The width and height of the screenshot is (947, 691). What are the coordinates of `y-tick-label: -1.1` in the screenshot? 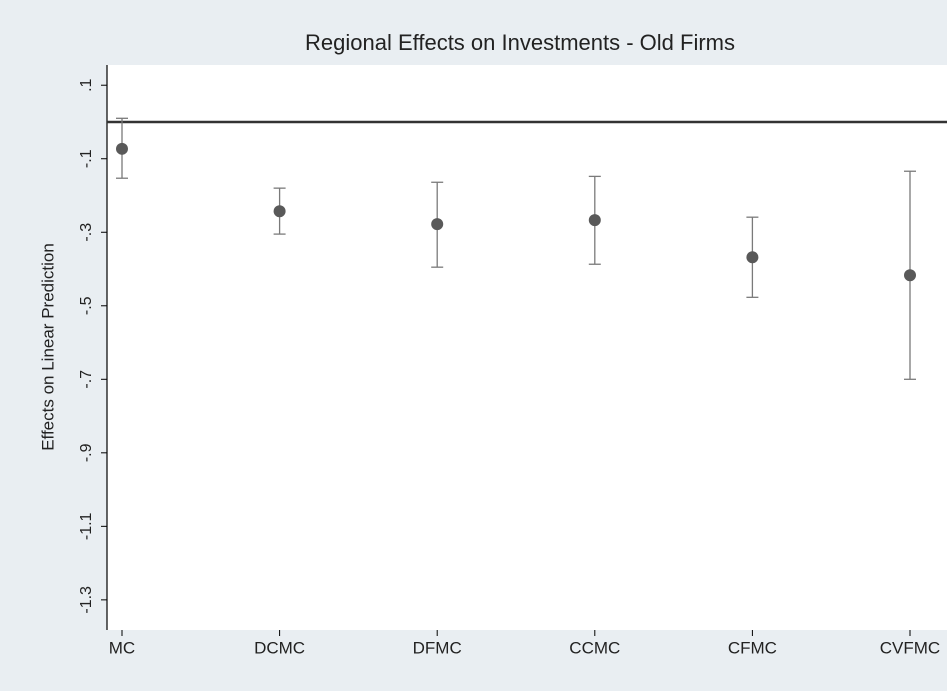 It's located at (86, 526).